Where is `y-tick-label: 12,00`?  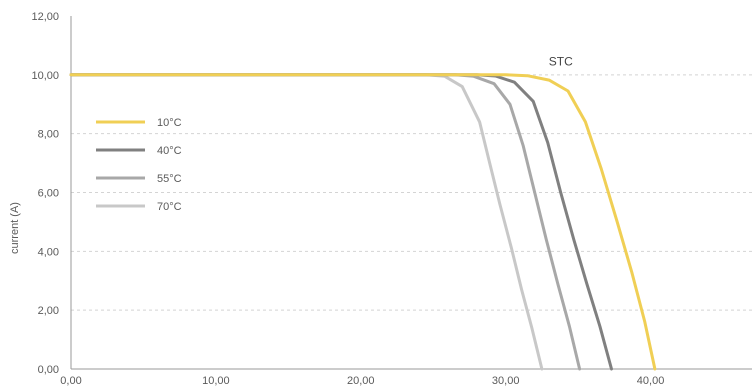
y-tick-label: 12,00 is located at coordinates (45, 17).